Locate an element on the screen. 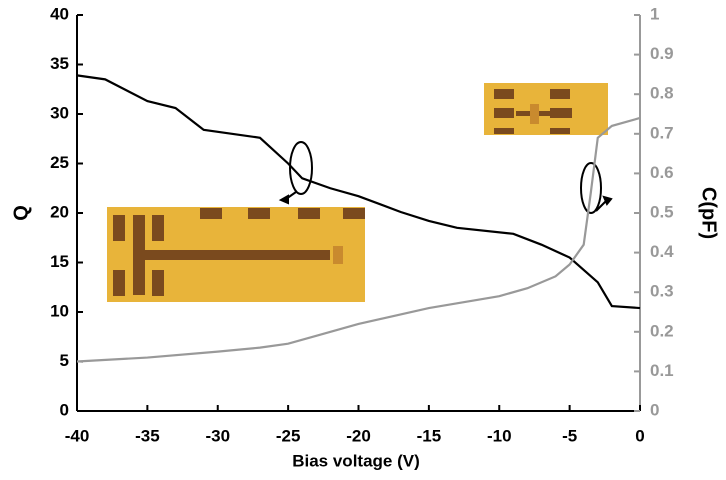  y-tick-label: 35 is located at coordinates (59, 63).